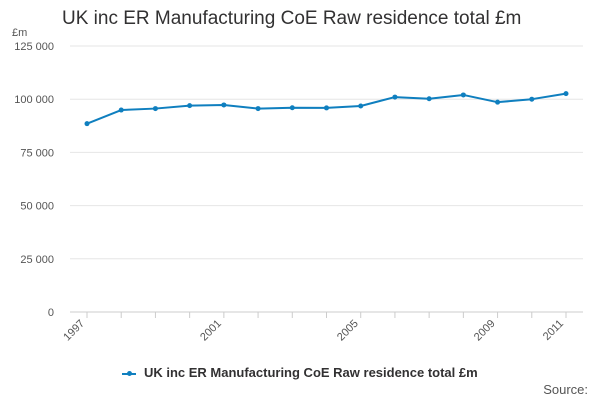 The width and height of the screenshot is (600, 400). I want to click on y-axis-ticks: 0 25 000 50 000 75 000 100 000 125 000, so click(34, 180).